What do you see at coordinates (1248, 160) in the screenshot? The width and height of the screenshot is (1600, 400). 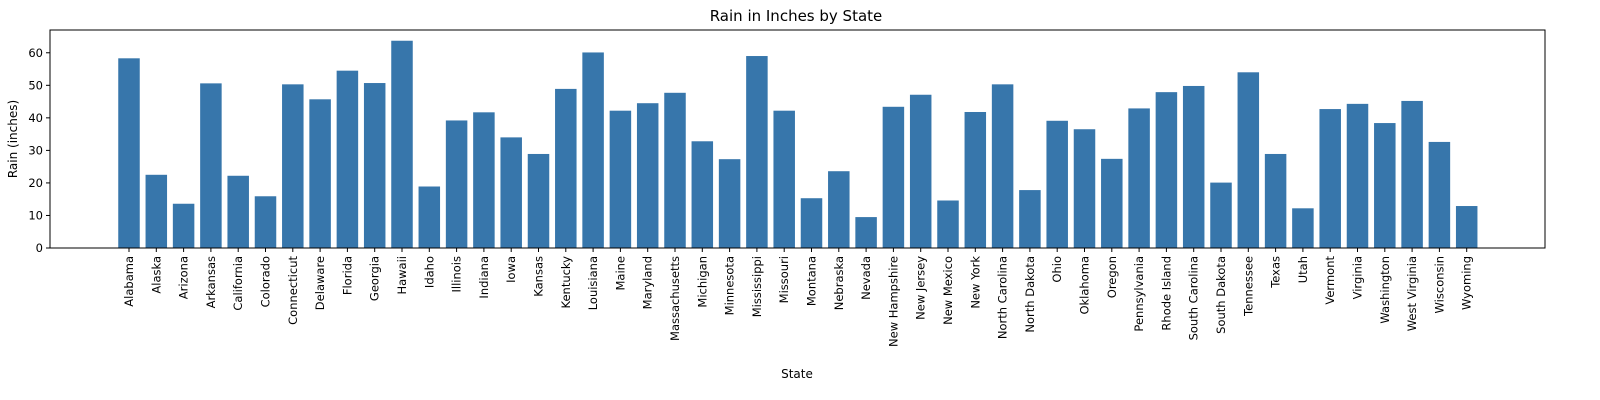 I see `bar-tennessee` at bounding box center [1248, 160].